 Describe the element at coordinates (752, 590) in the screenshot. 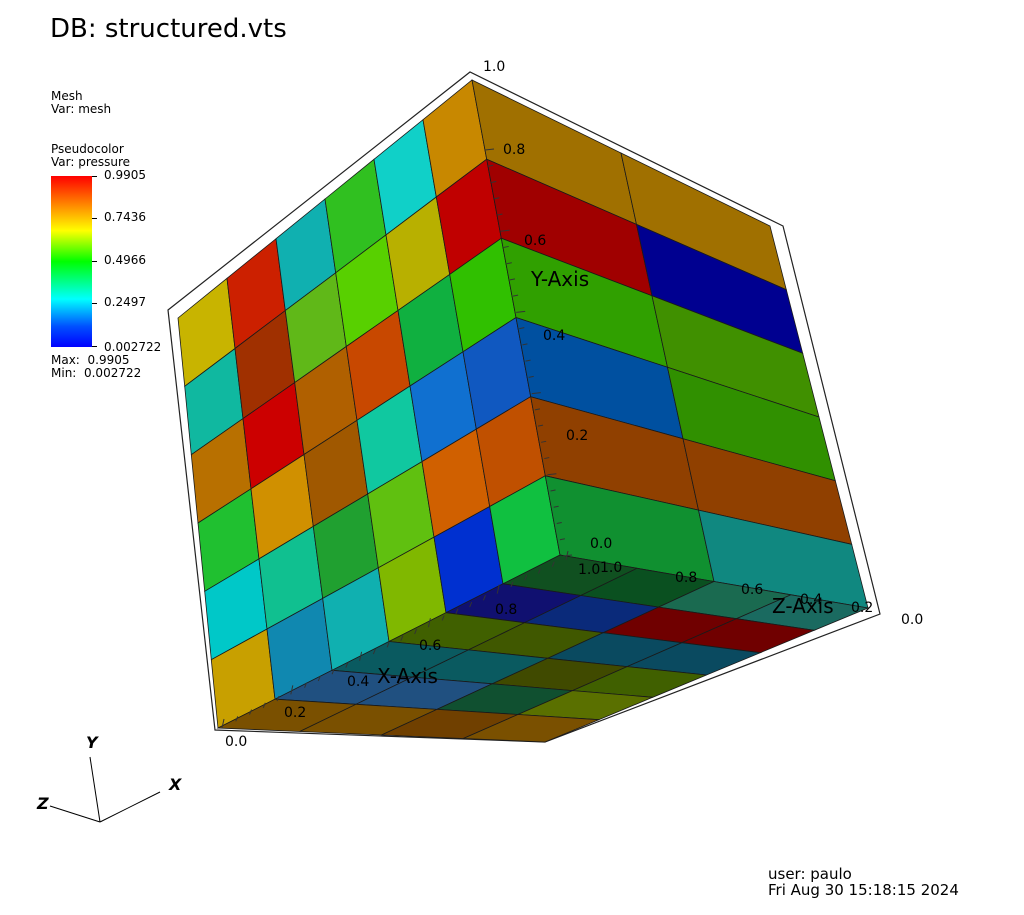

I see `z-tick-label: 0.6` at that location.